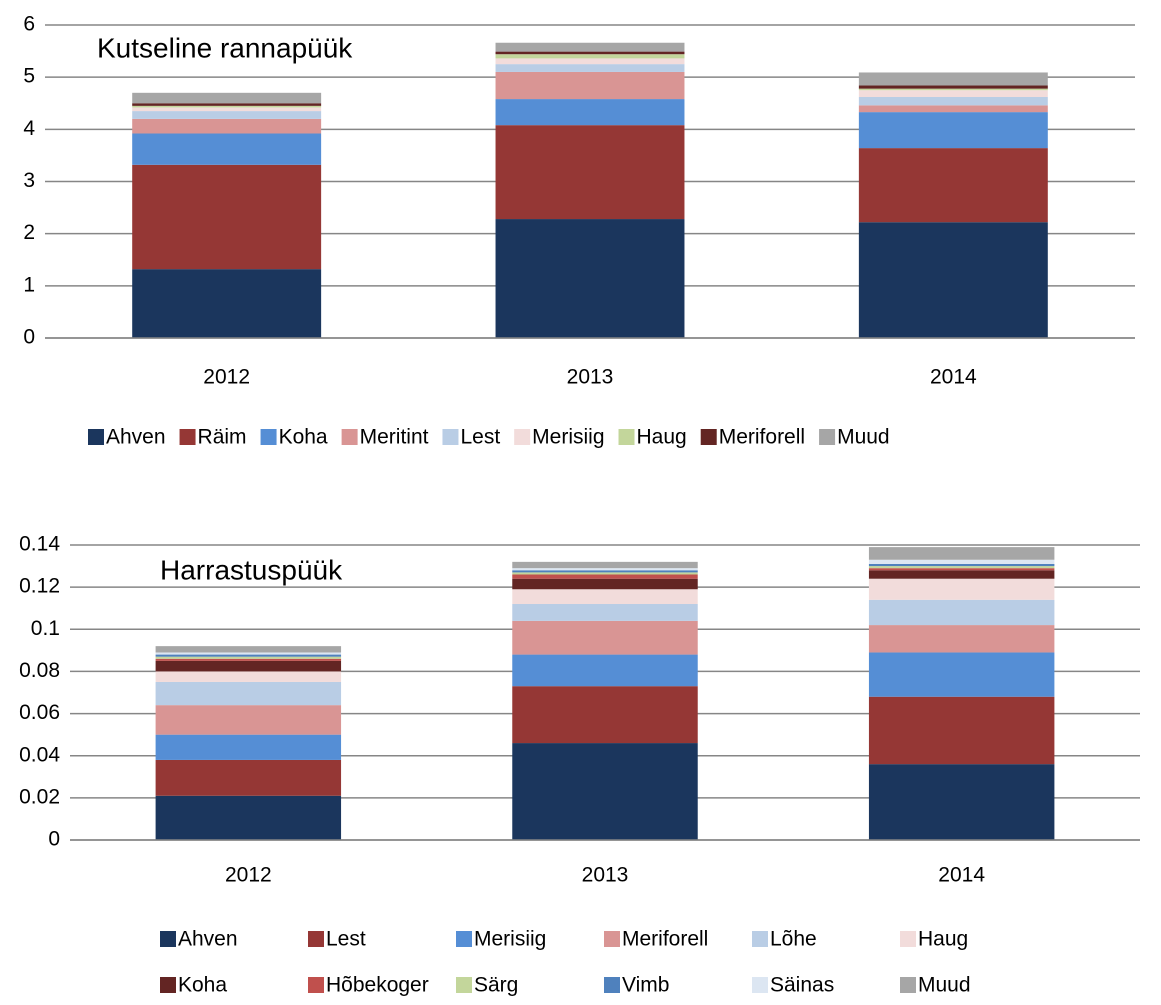 The image size is (1161, 1005). I want to click on y-tick-label: 2, so click(29, 232).